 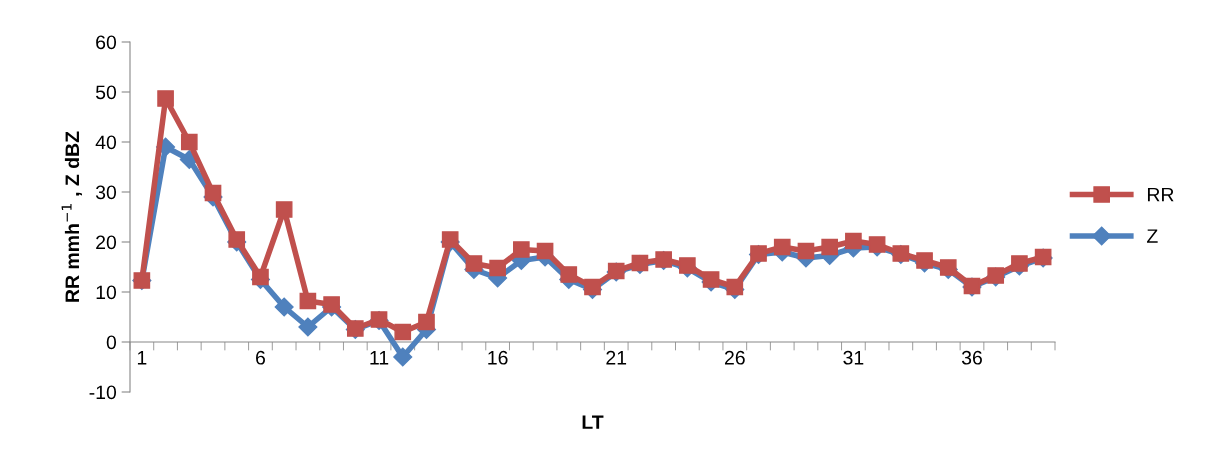 I want to click on y-tick-label: 60, so click(x=106, y=42).